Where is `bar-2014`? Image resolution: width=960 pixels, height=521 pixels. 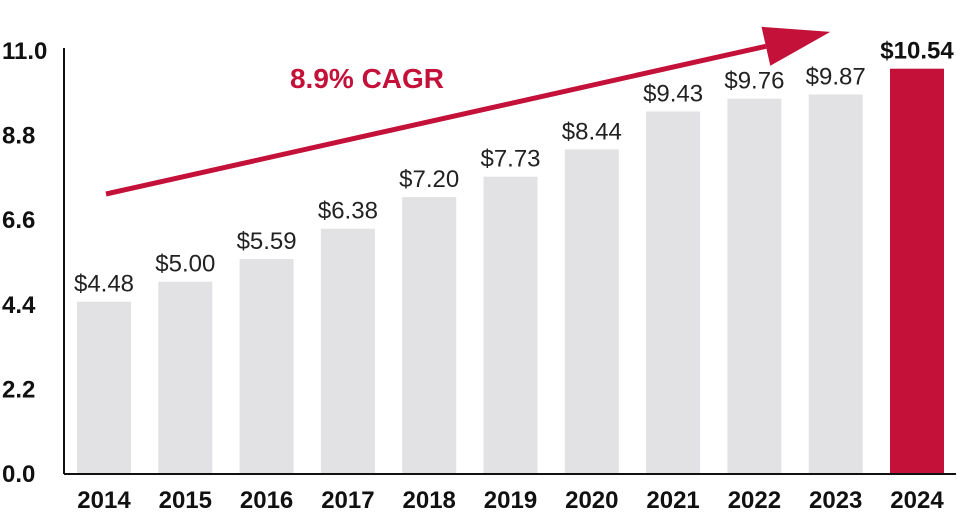
bar-2014 is located at coordinates (104, 387).